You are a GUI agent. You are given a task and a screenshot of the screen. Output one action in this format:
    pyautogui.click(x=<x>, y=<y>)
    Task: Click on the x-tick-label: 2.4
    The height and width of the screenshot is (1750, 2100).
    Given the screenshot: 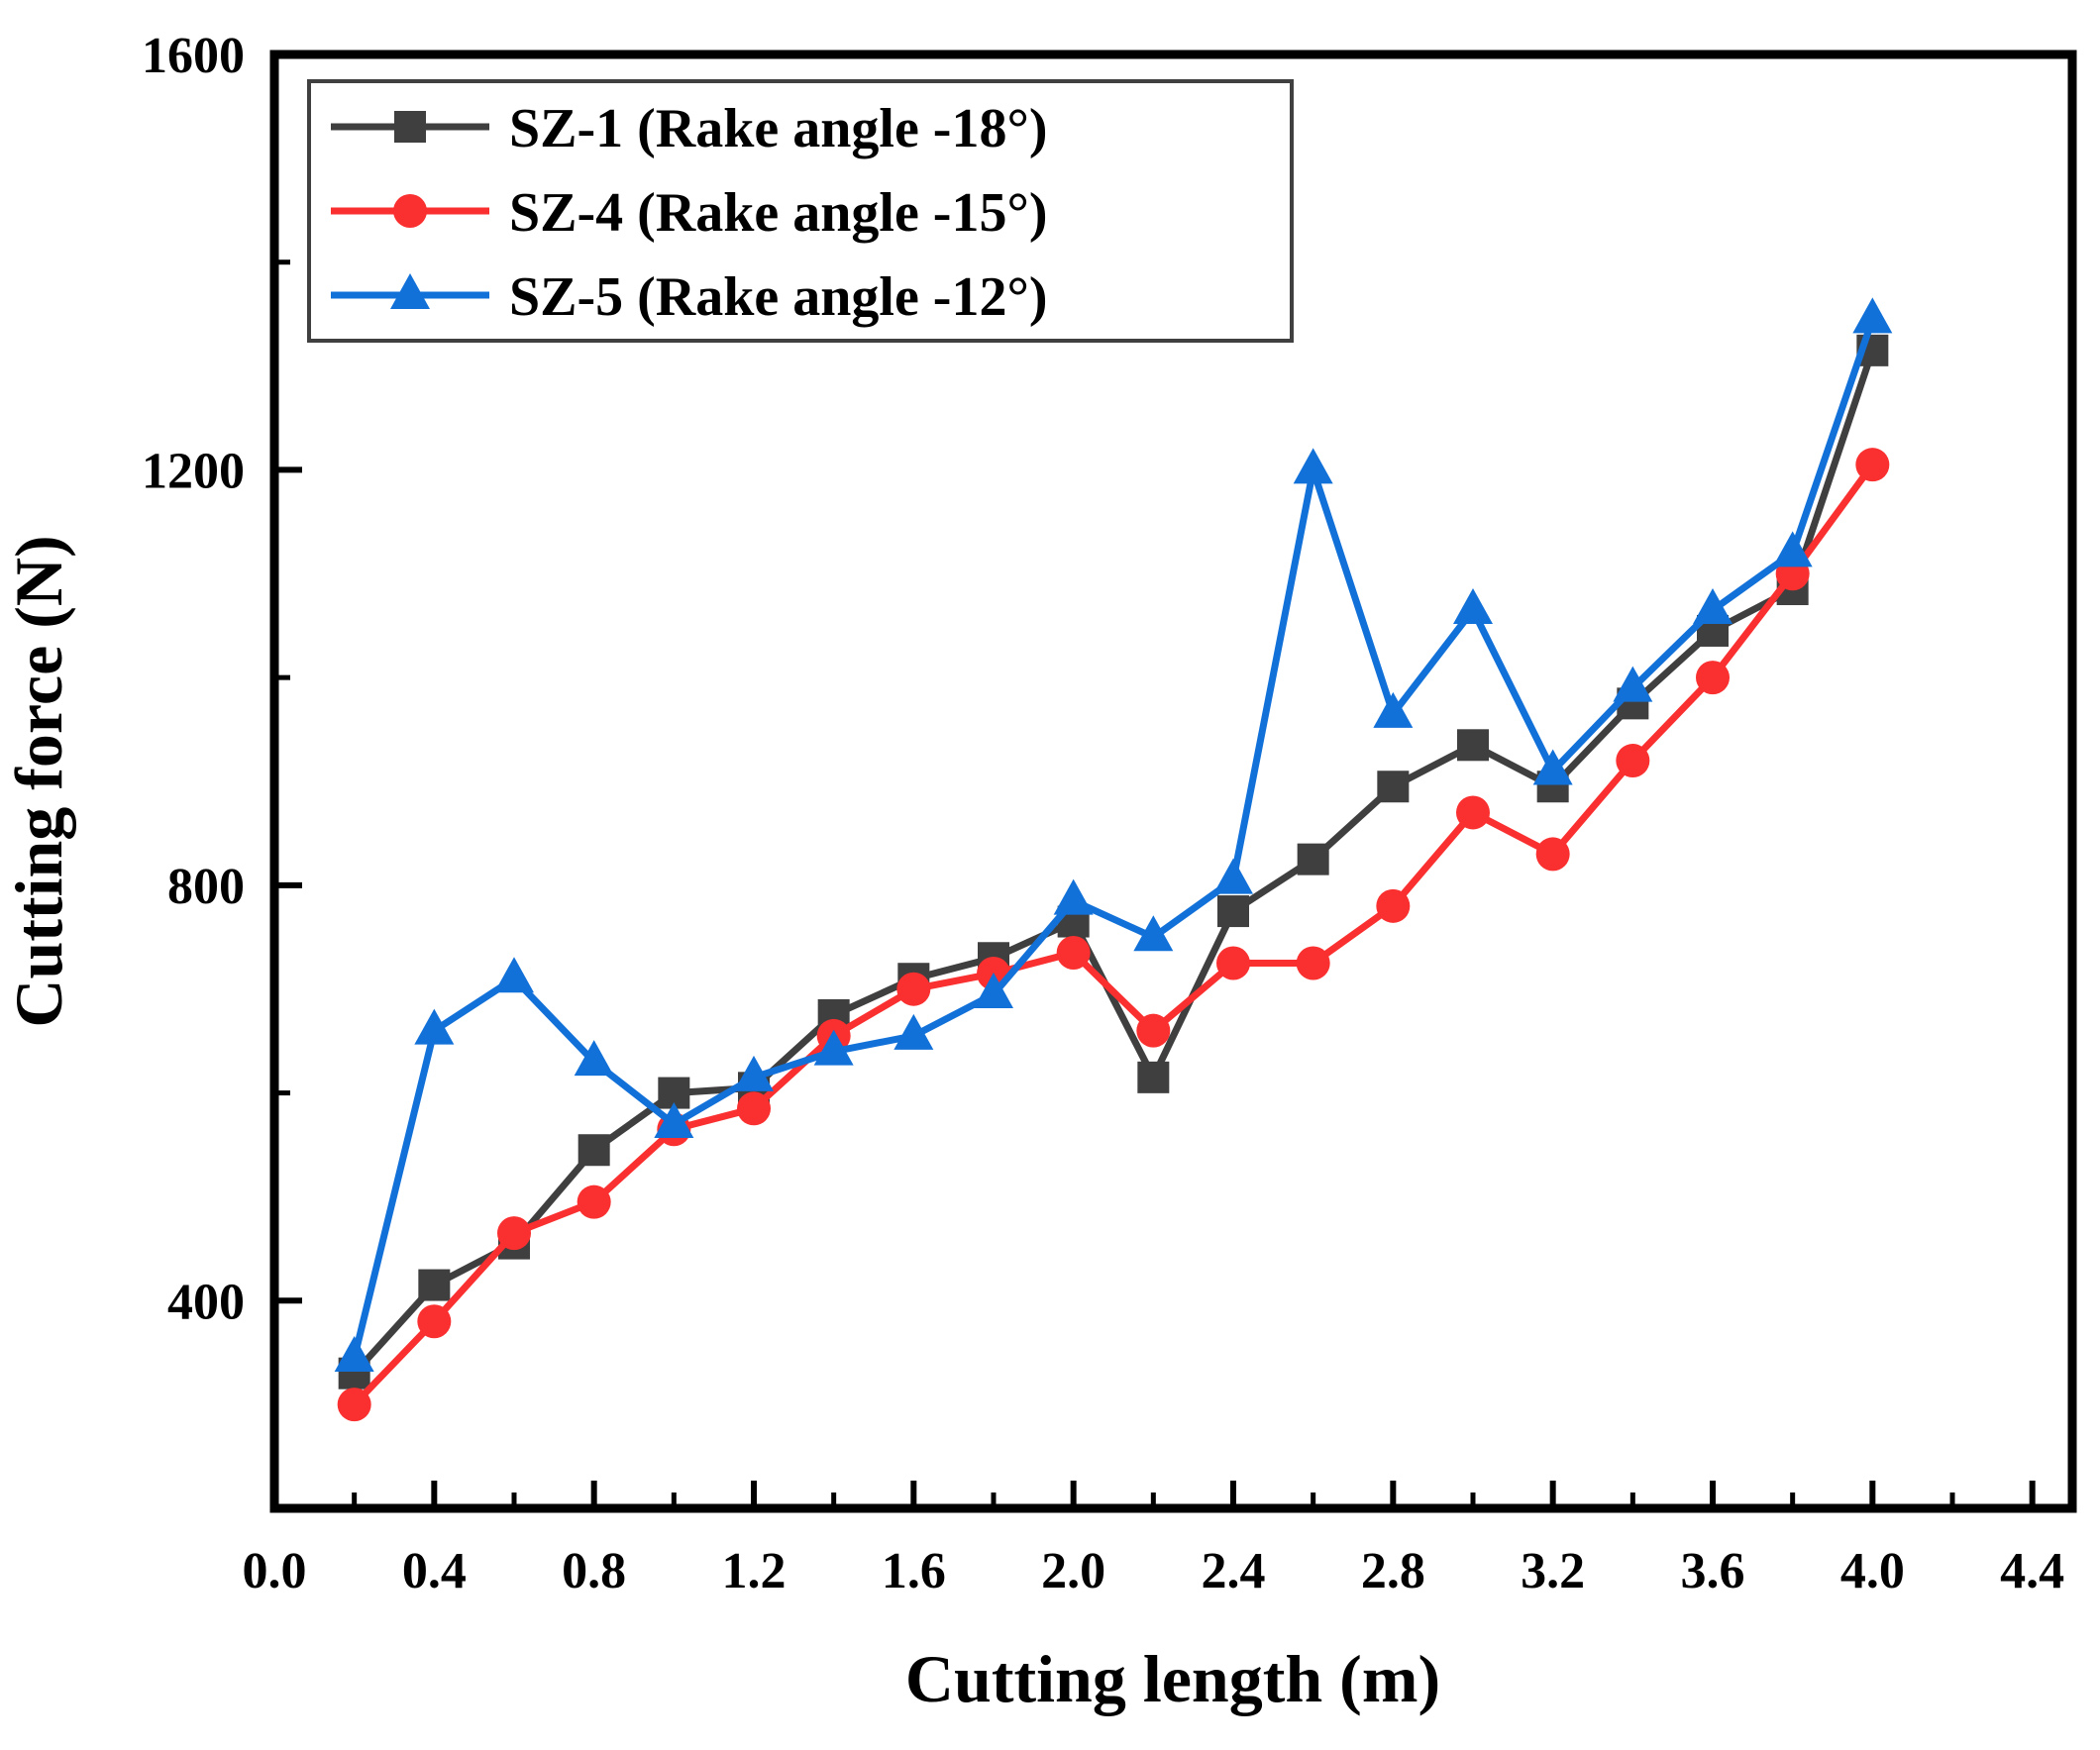 What is the action you would take?
    pyautogui.click(x=1234, y=1571)
    